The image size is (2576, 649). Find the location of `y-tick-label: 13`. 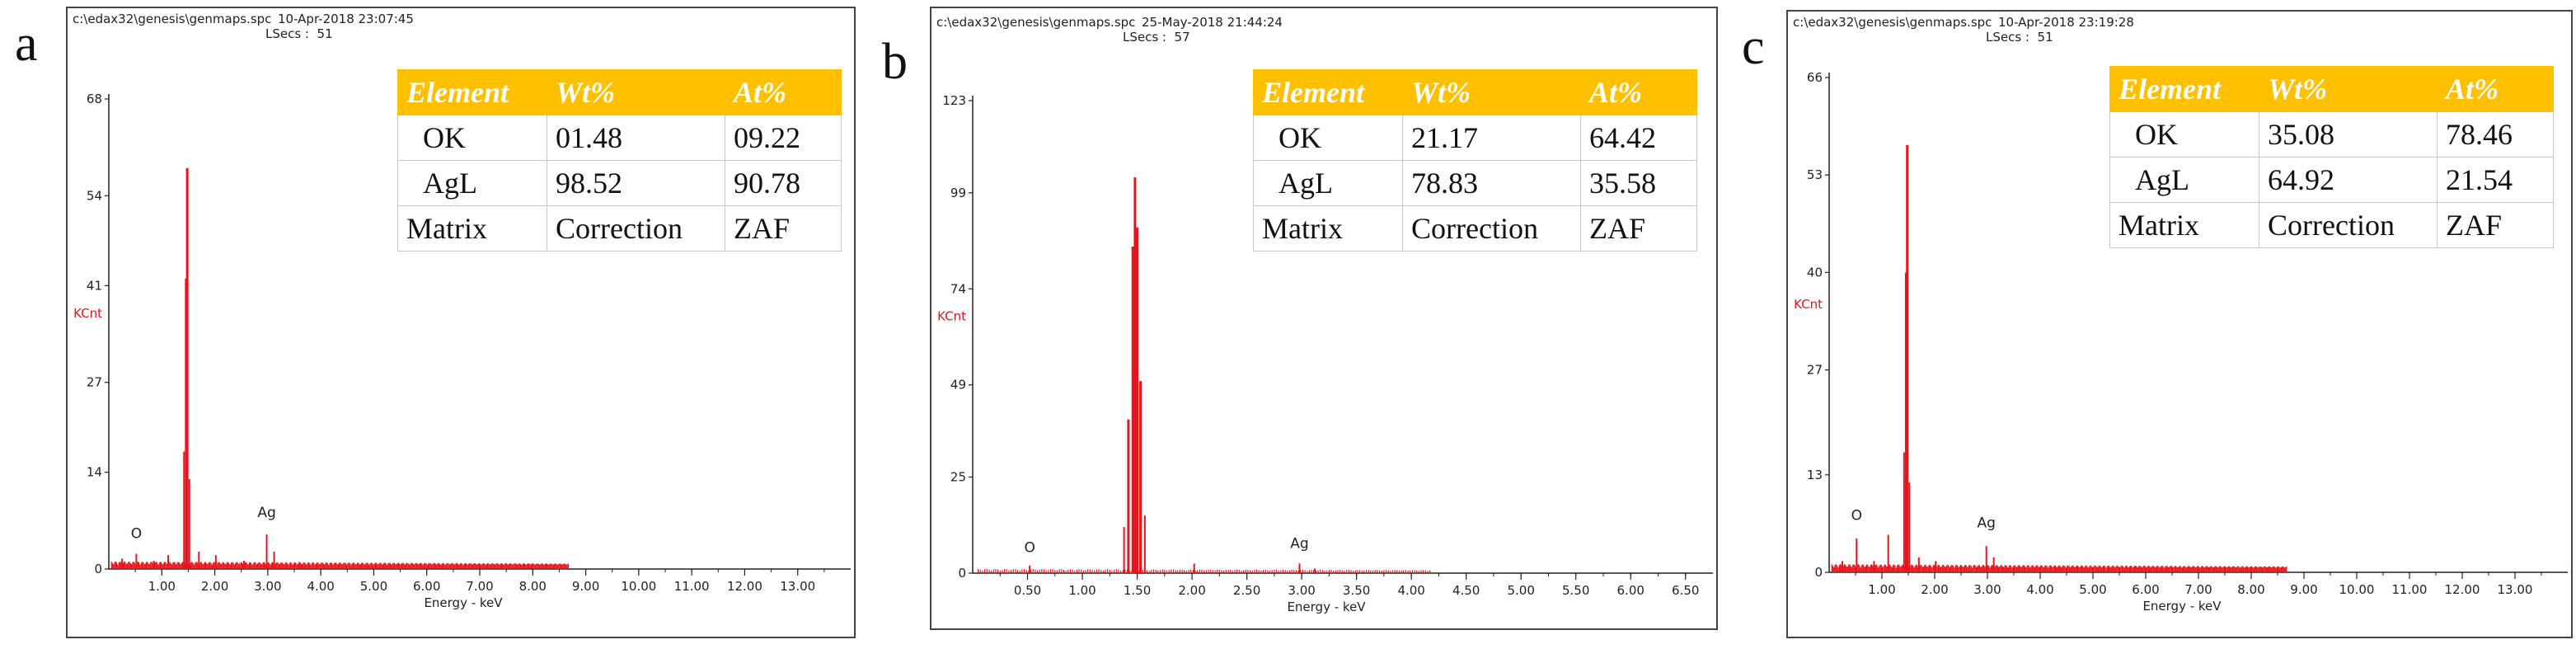

y-tick-label: 13 is located at coordinates (1815, 475).